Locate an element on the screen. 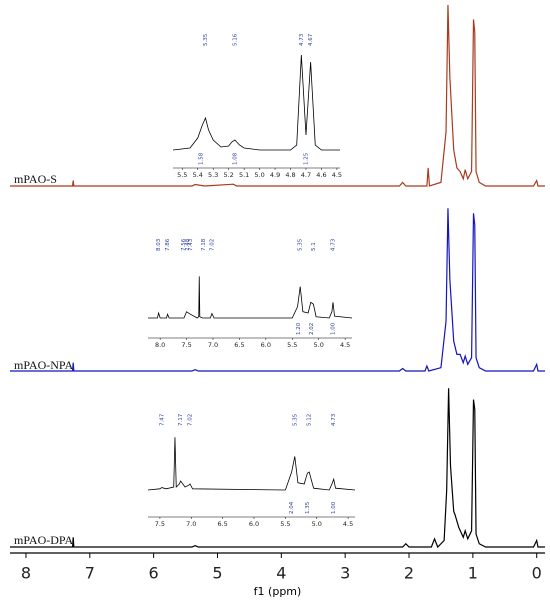 The image size is (550, 601). x-axis-label: f1 (ppm) is located at coordinates (278, 591).